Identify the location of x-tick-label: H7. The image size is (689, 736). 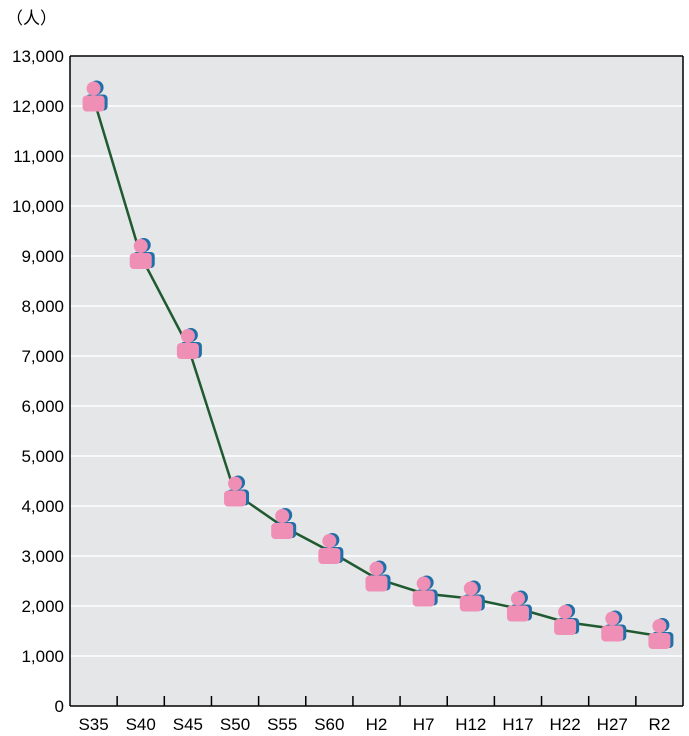
(424, 724).